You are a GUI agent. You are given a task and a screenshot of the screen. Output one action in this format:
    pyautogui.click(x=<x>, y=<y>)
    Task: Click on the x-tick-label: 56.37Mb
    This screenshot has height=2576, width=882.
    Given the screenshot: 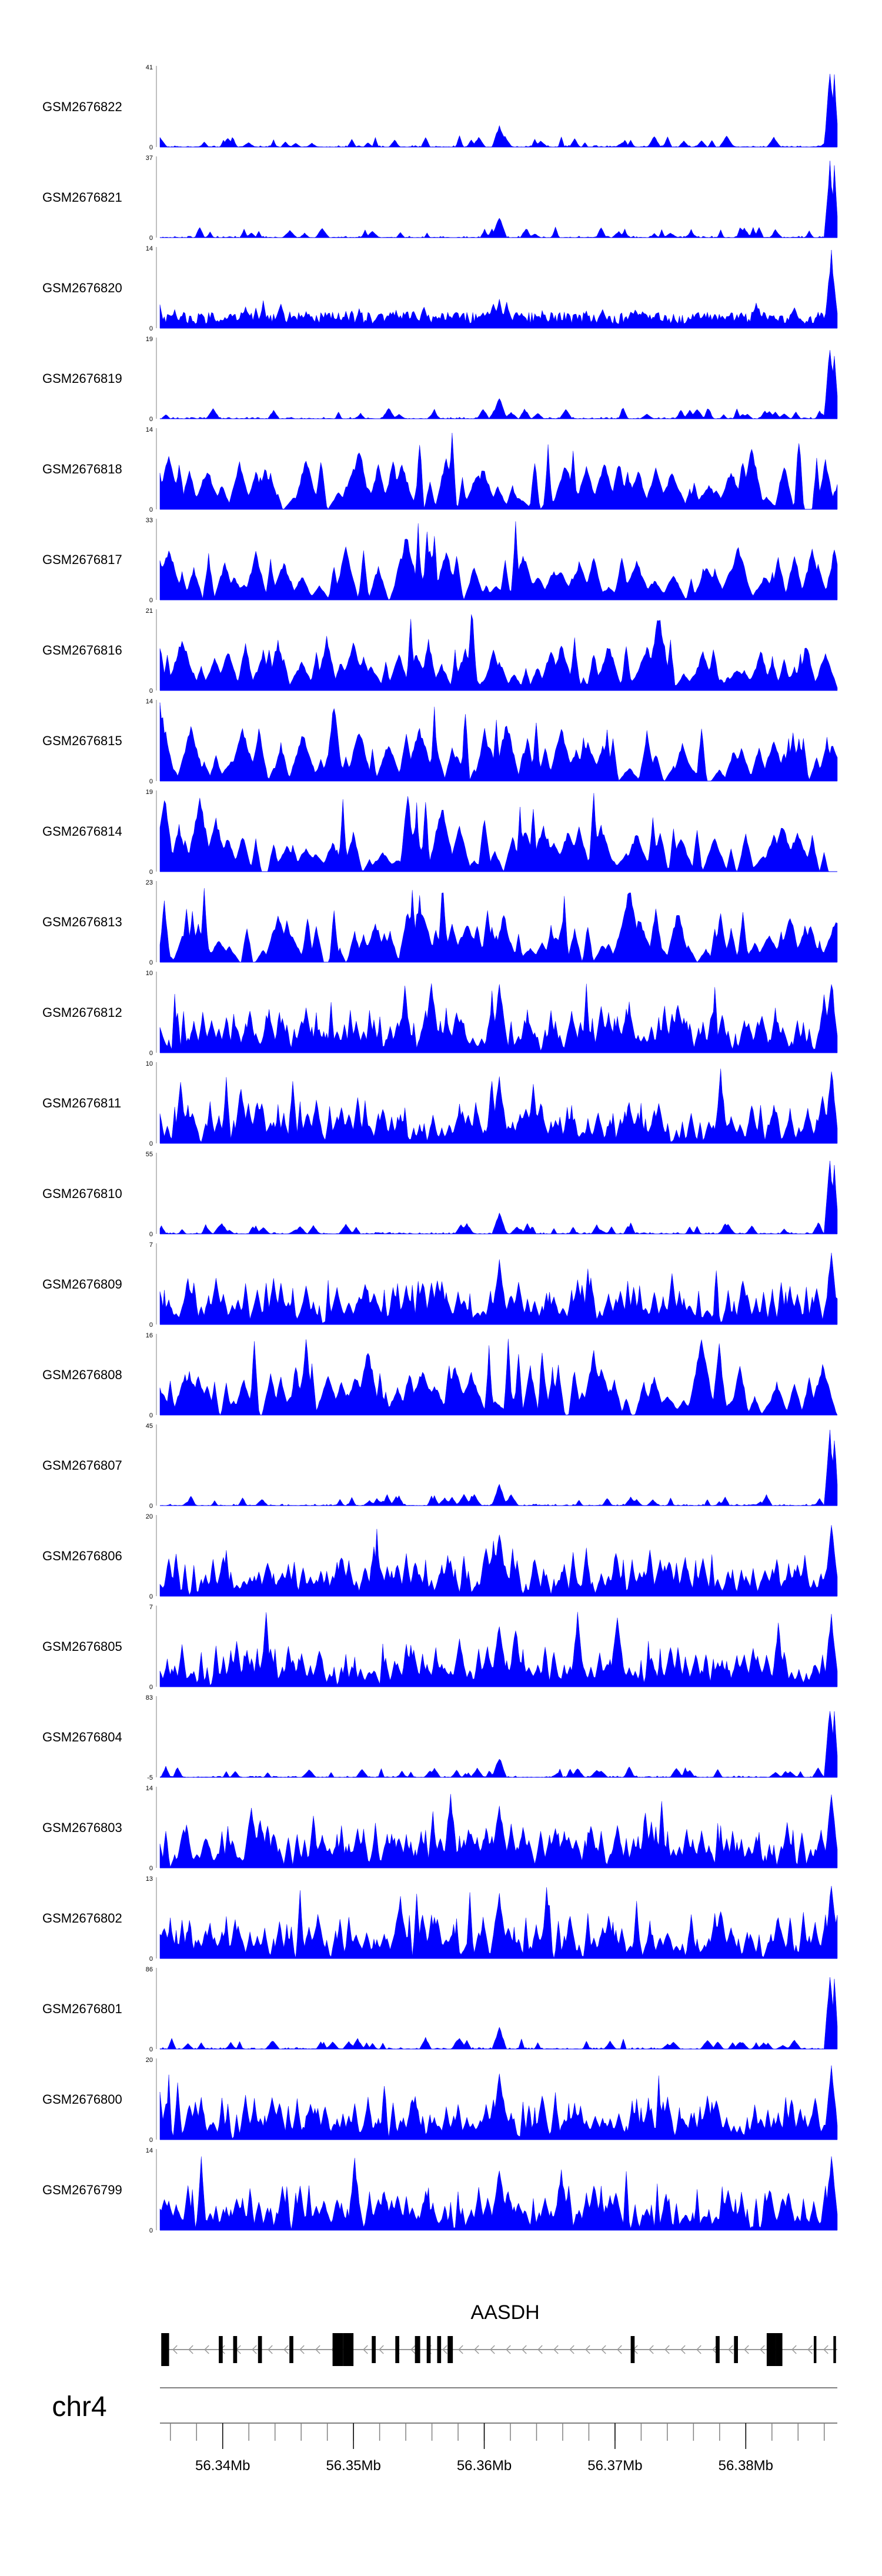 What is the action you would take?
    pyautogui.click(x=614, y=2466)
    